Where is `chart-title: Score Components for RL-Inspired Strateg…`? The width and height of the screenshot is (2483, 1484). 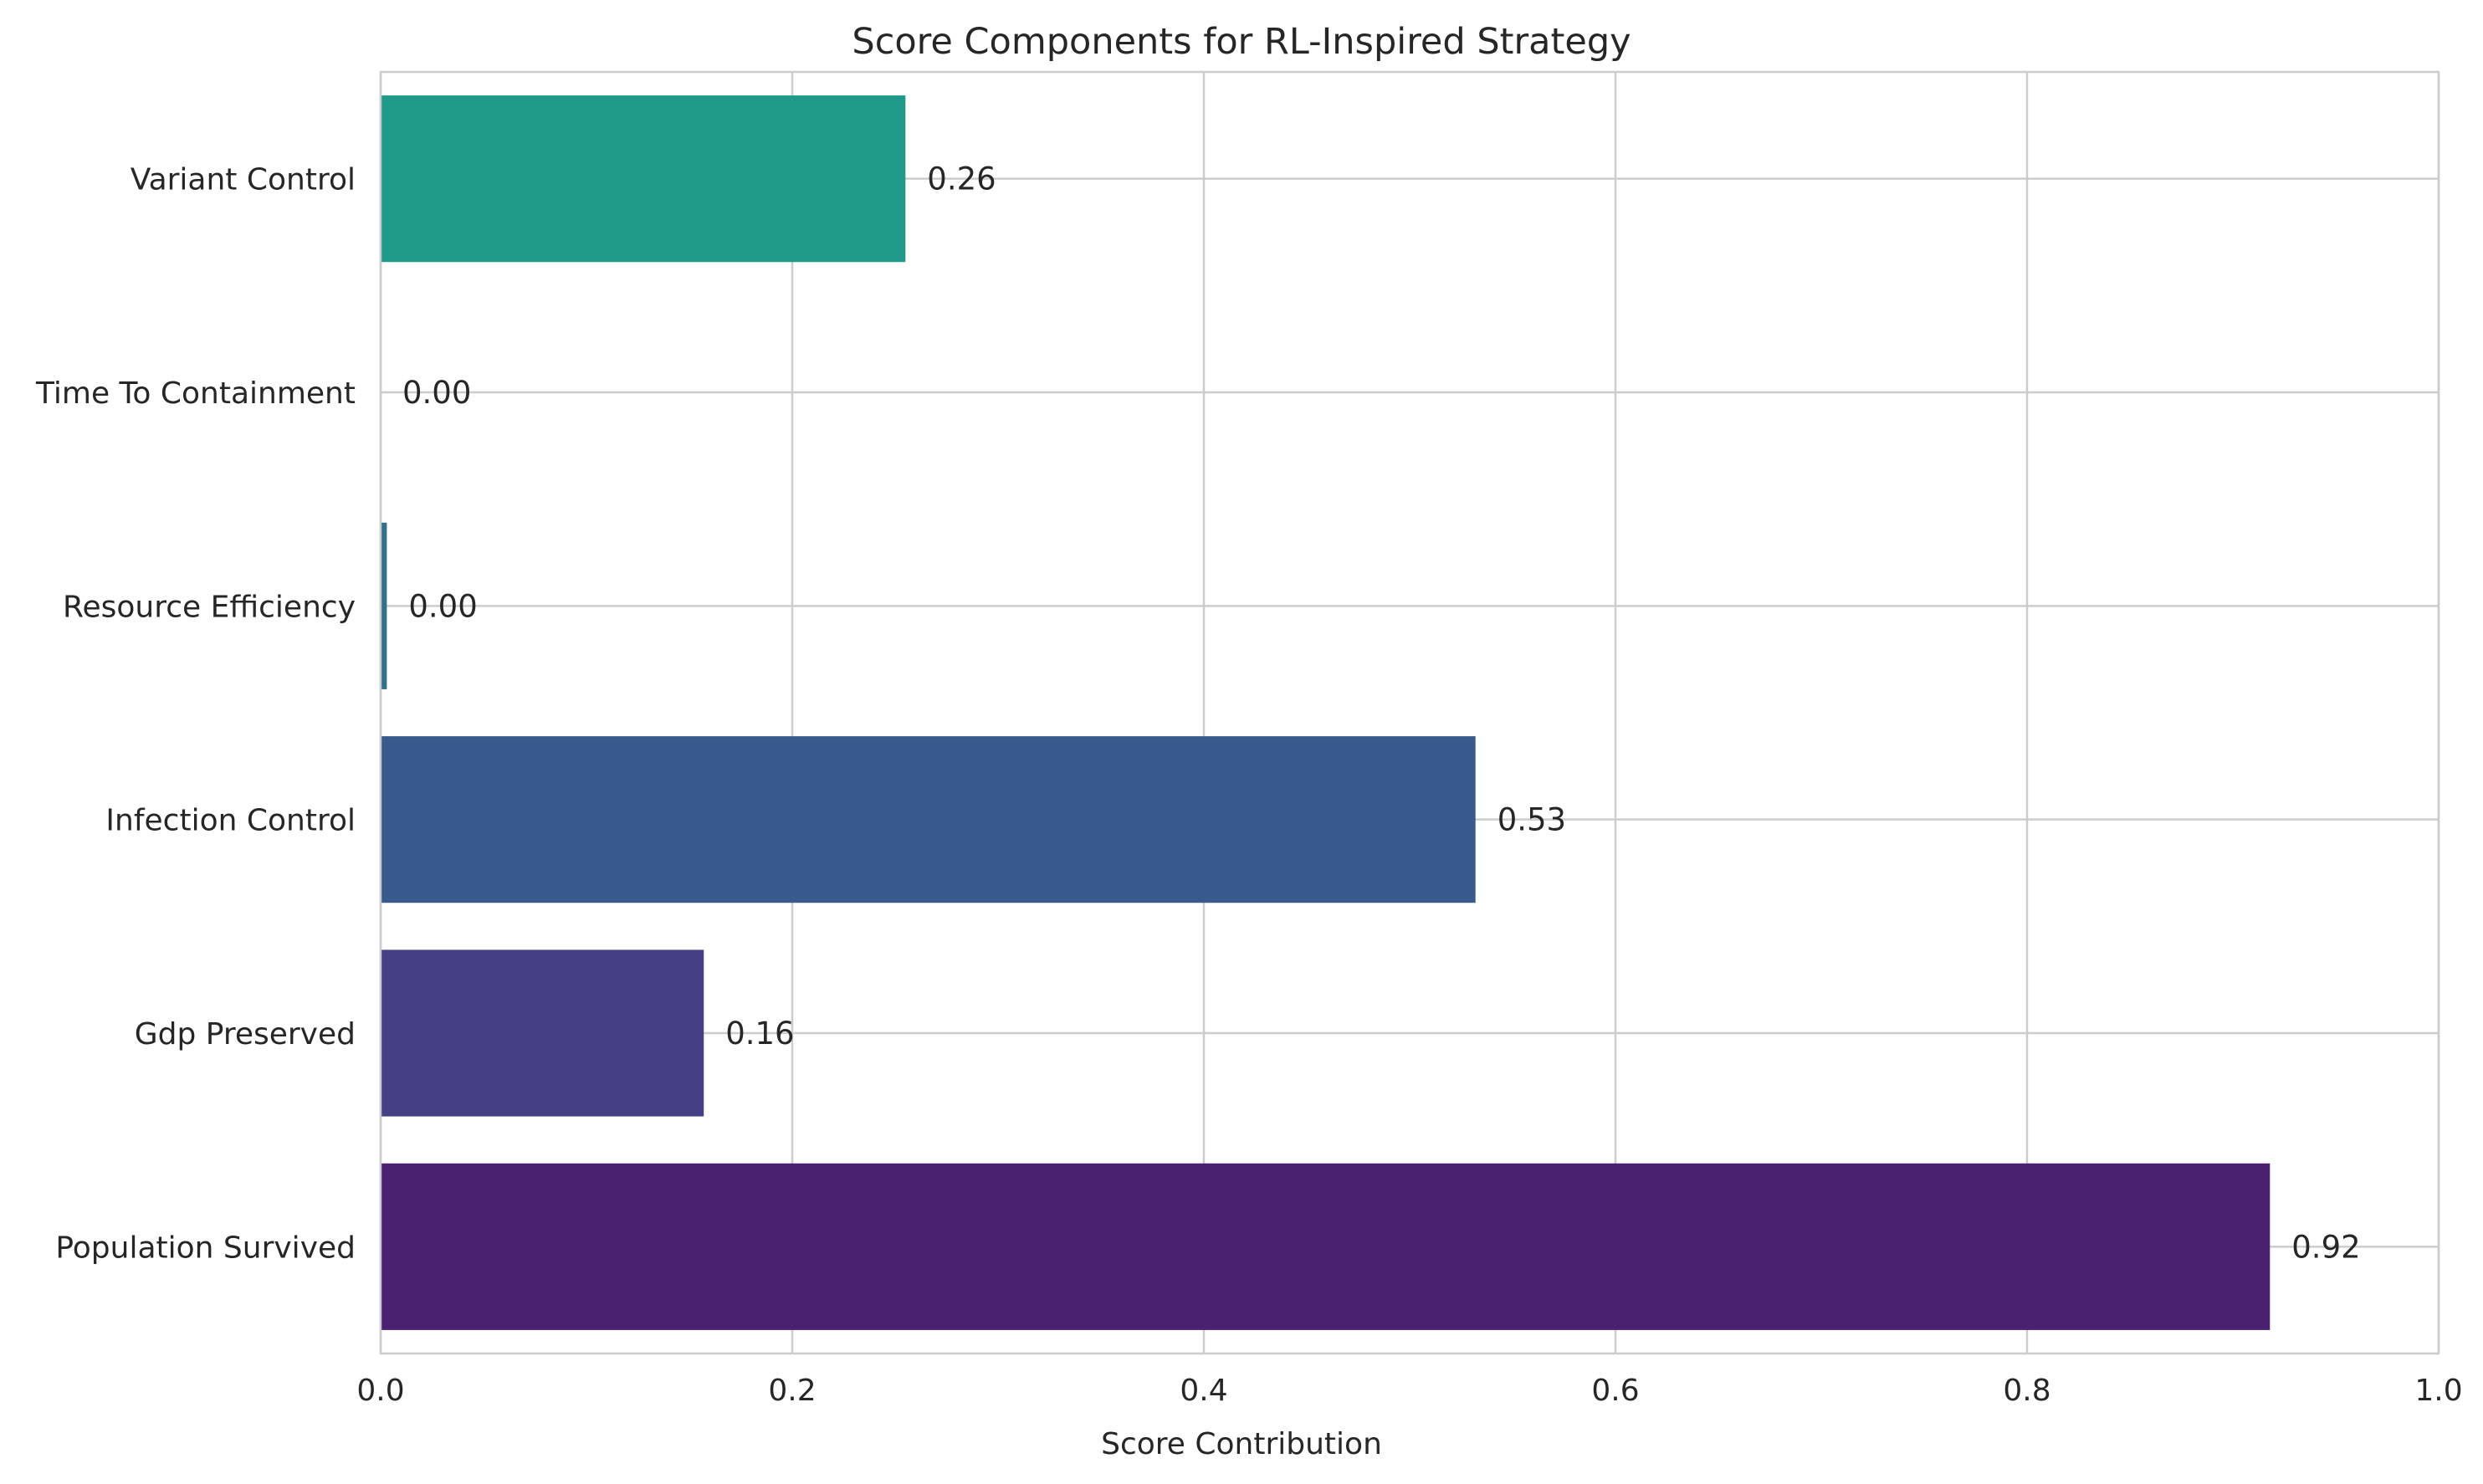
chart-title: Score Components for RL-Inspired Strateg… is located at coordinates (1241, 42).